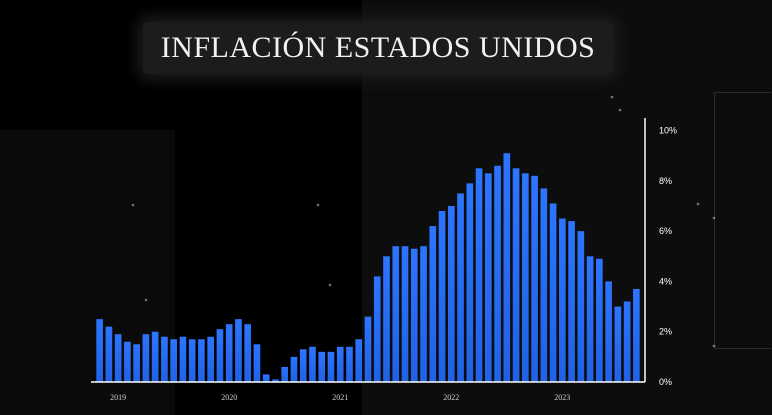 The height and width of the screenshot is (415, 772). I want to click on x-tick-label: 2021, so click(340, 397).